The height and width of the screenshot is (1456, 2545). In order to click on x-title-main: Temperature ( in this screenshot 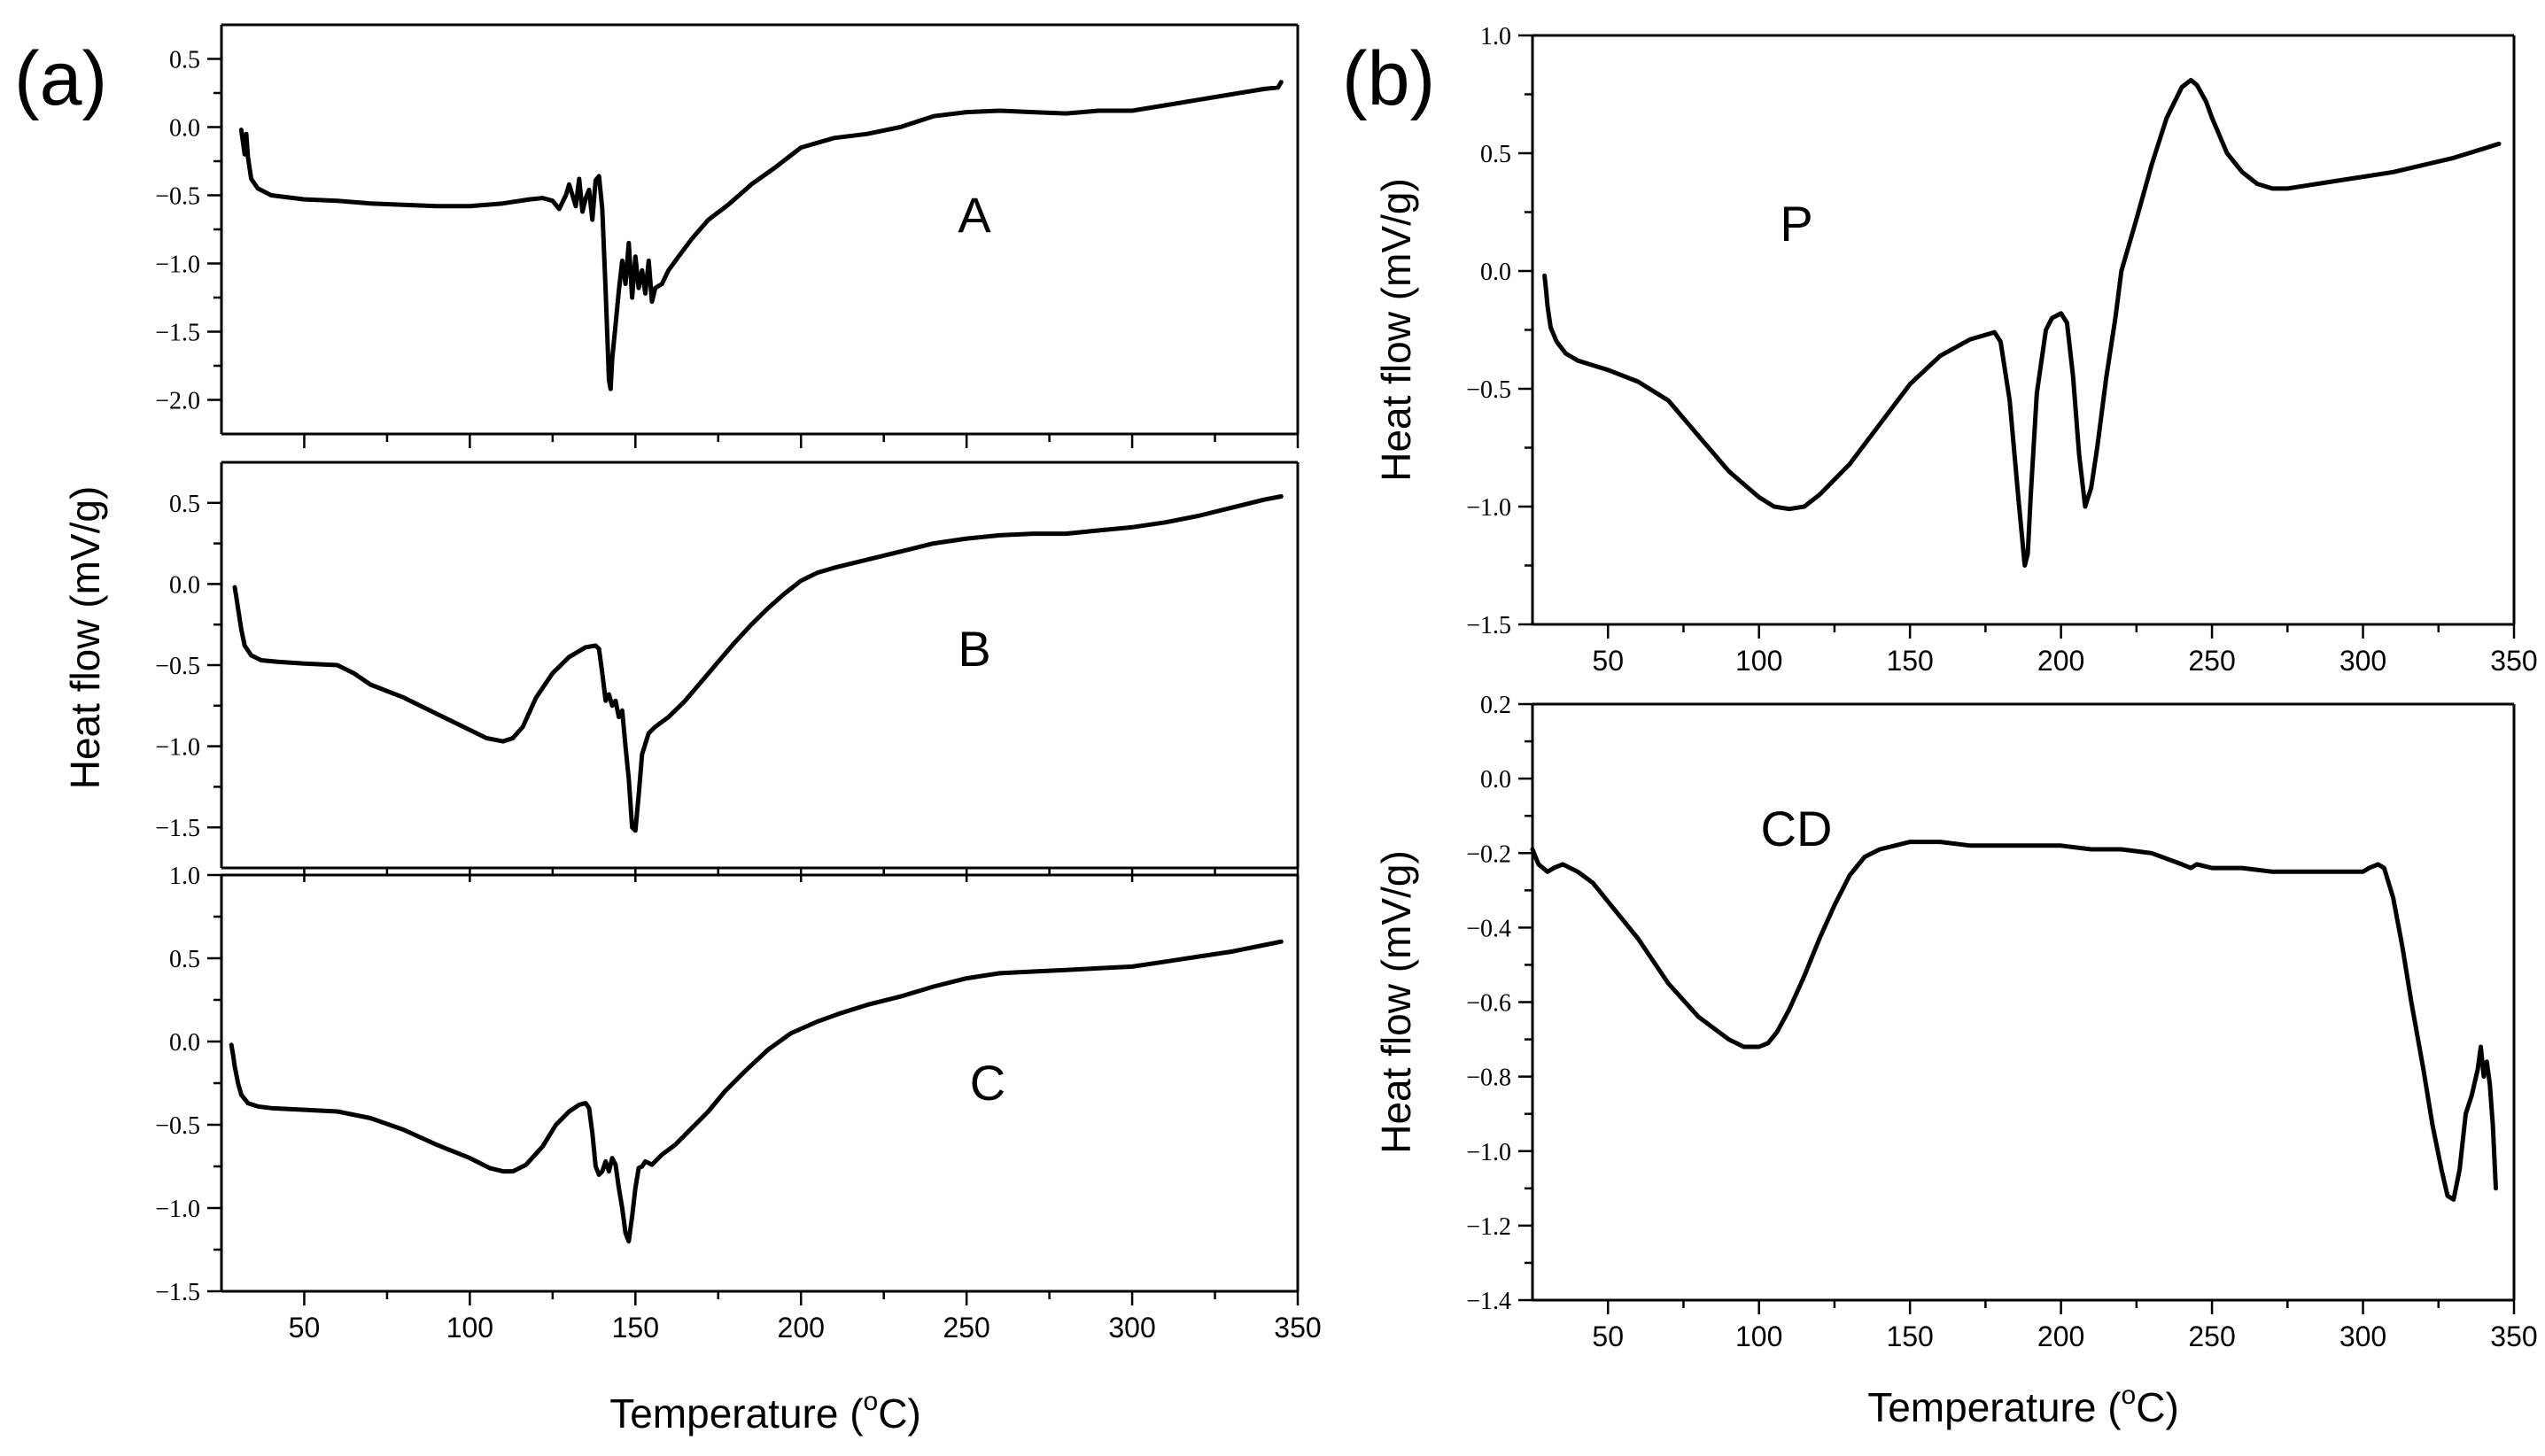, I will do `click(736, 1413)`.